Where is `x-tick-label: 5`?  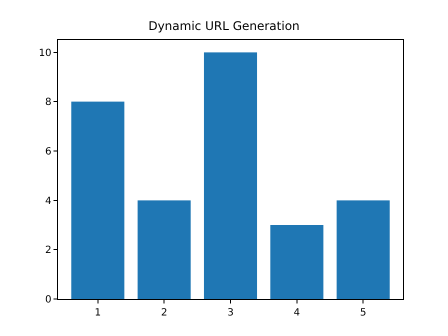 x-tick-label: 5 is located at coordinates (363, 313).